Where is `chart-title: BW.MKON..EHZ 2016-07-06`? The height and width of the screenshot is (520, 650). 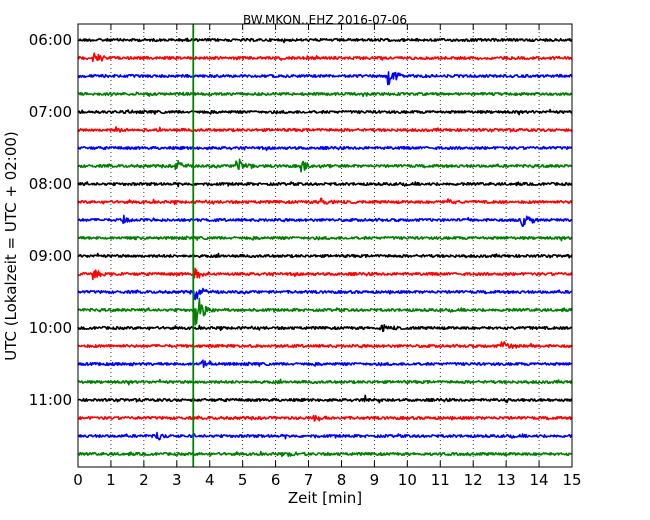
chart-title: BW.MKON..EHZ 2016-07-06 is located at coordinates (325, 20).